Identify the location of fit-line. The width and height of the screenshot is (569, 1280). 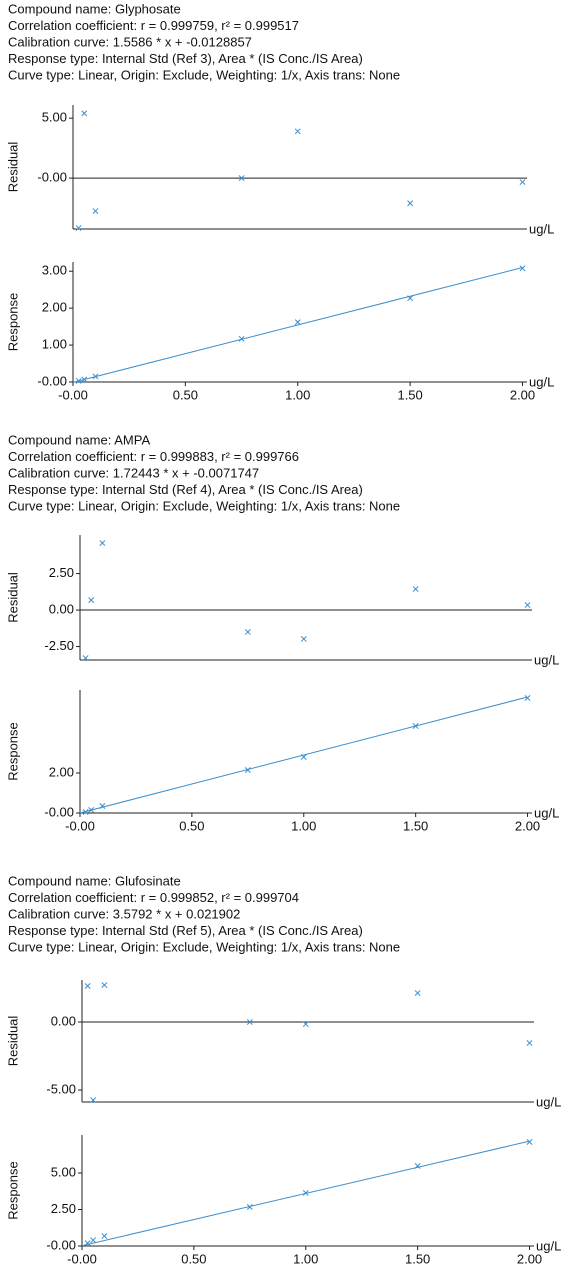
(303, 755).